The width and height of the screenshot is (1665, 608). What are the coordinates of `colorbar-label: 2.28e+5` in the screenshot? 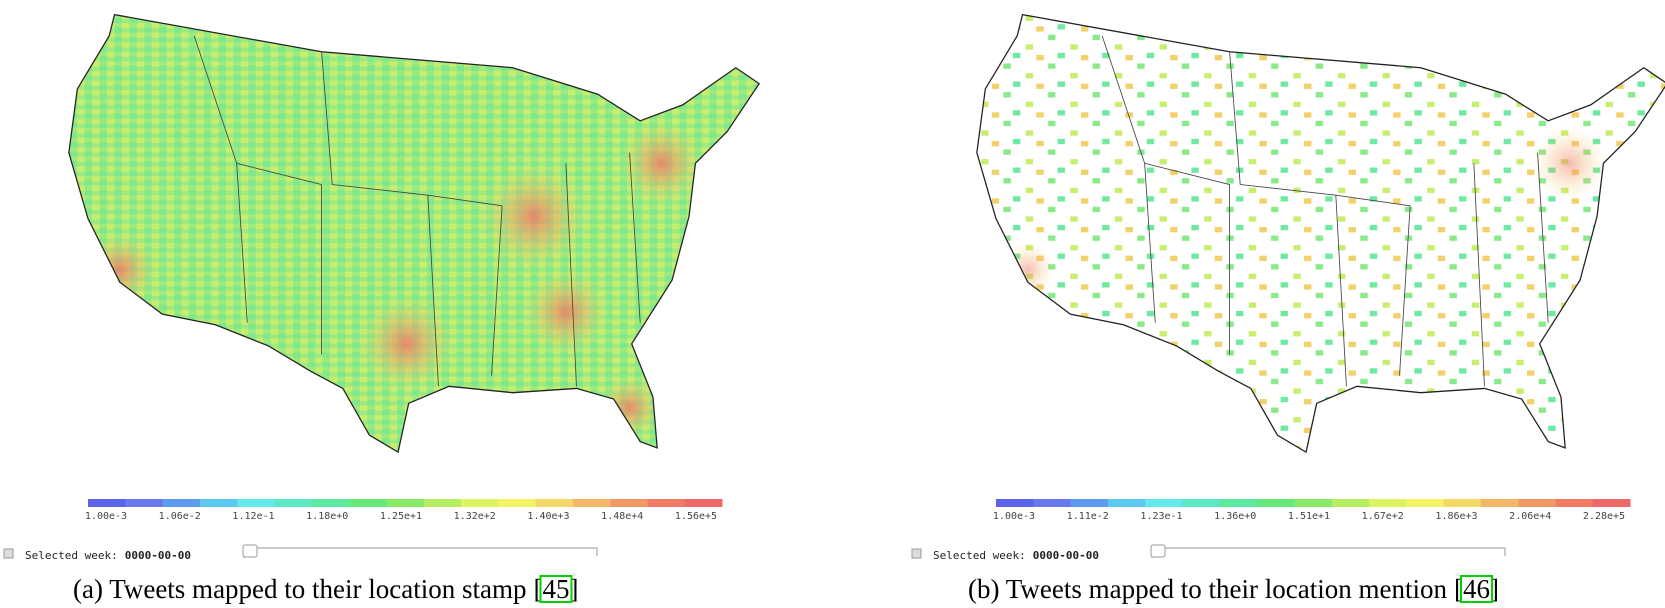 It's located at (1604, 516).